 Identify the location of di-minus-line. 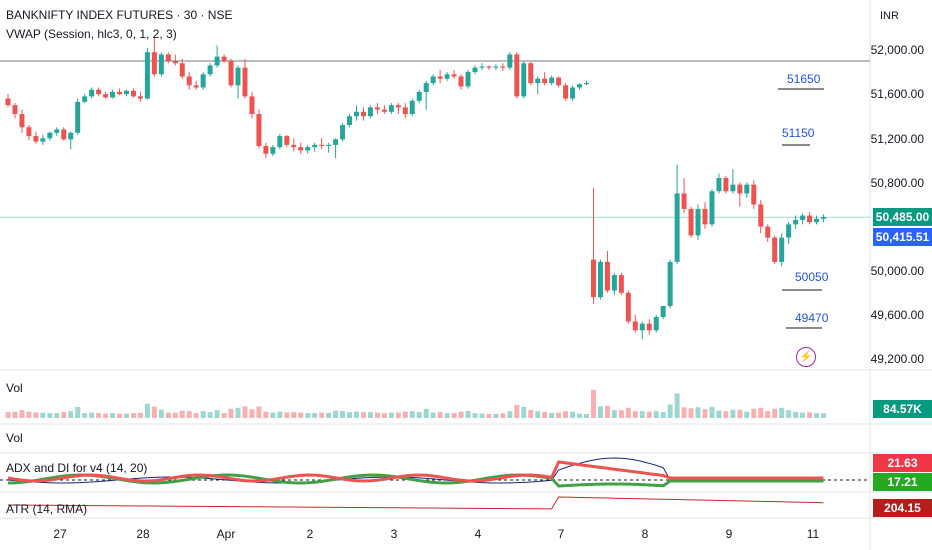
(415, 480).